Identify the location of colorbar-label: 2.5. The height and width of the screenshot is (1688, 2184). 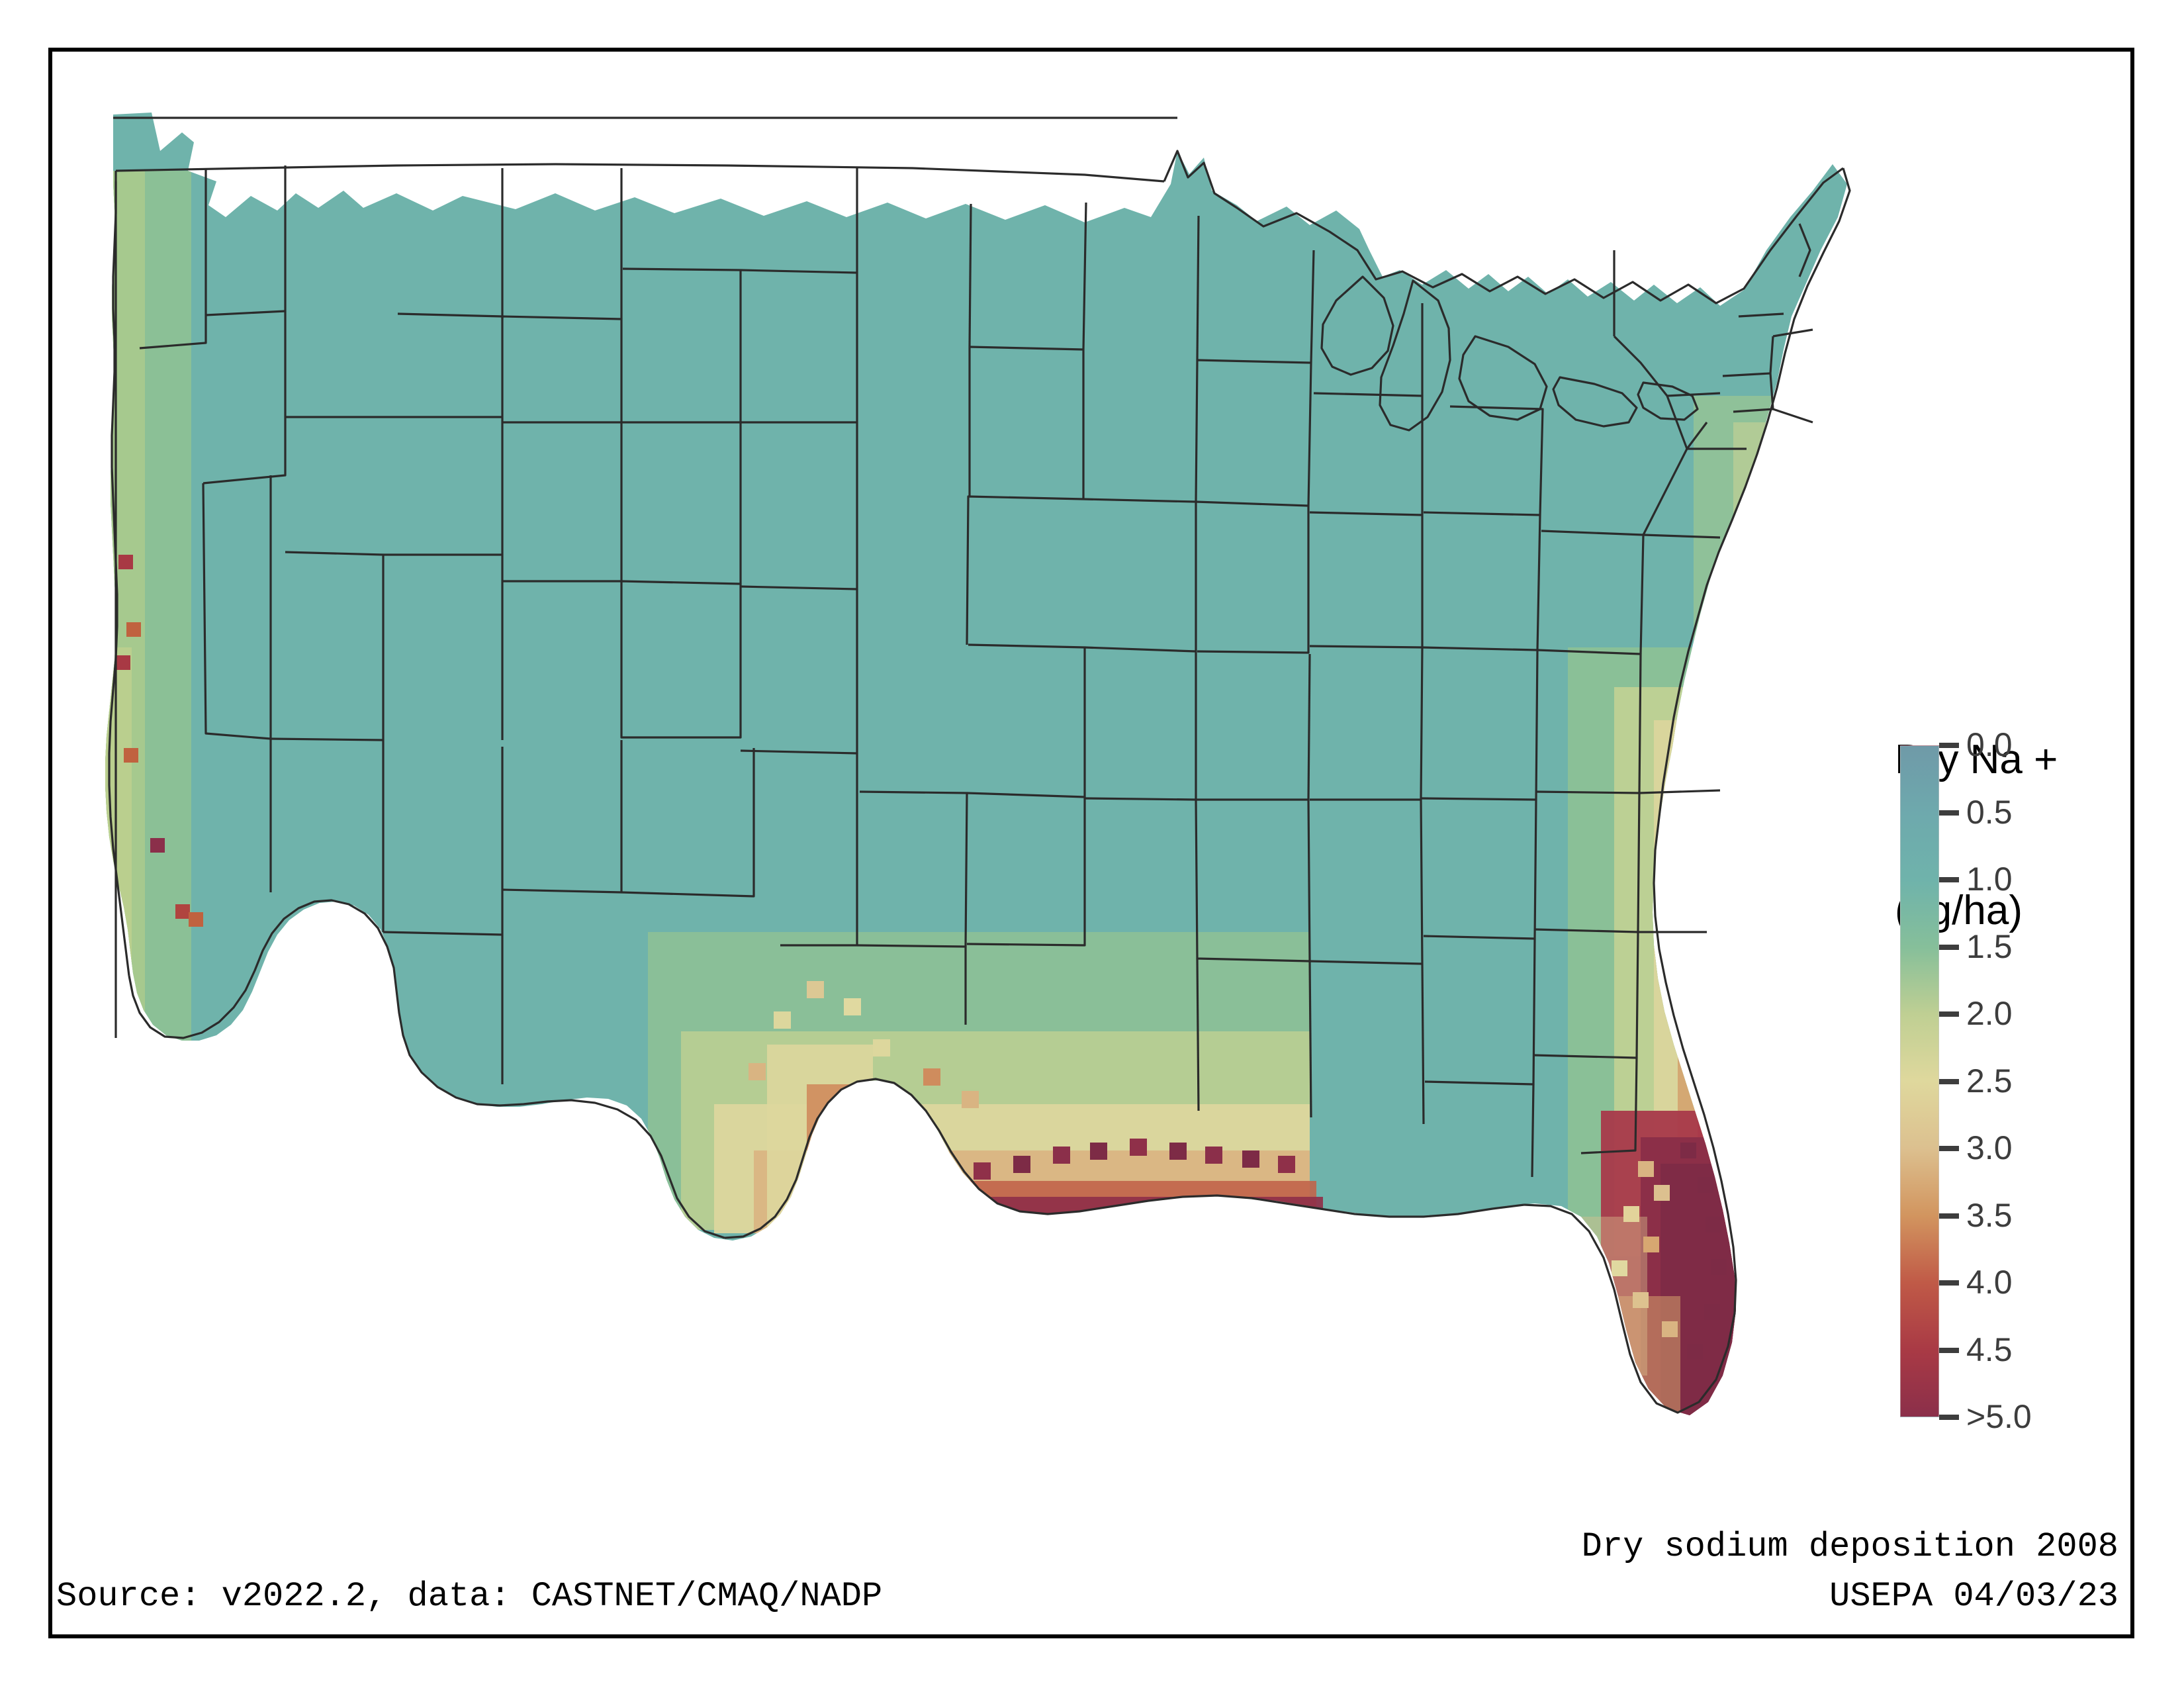
(1989, 1081).